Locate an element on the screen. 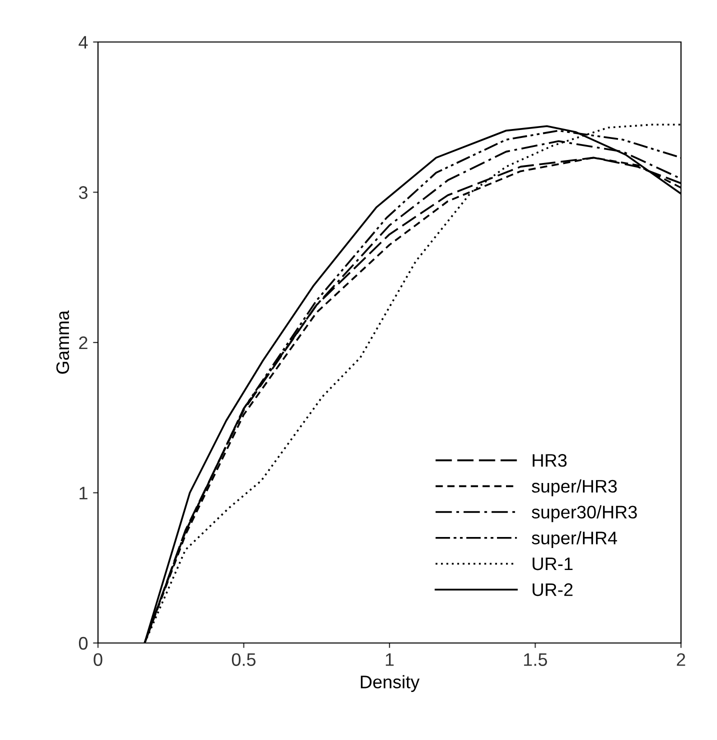  legend-label: UR-2 is located at coordinates (552, 589).